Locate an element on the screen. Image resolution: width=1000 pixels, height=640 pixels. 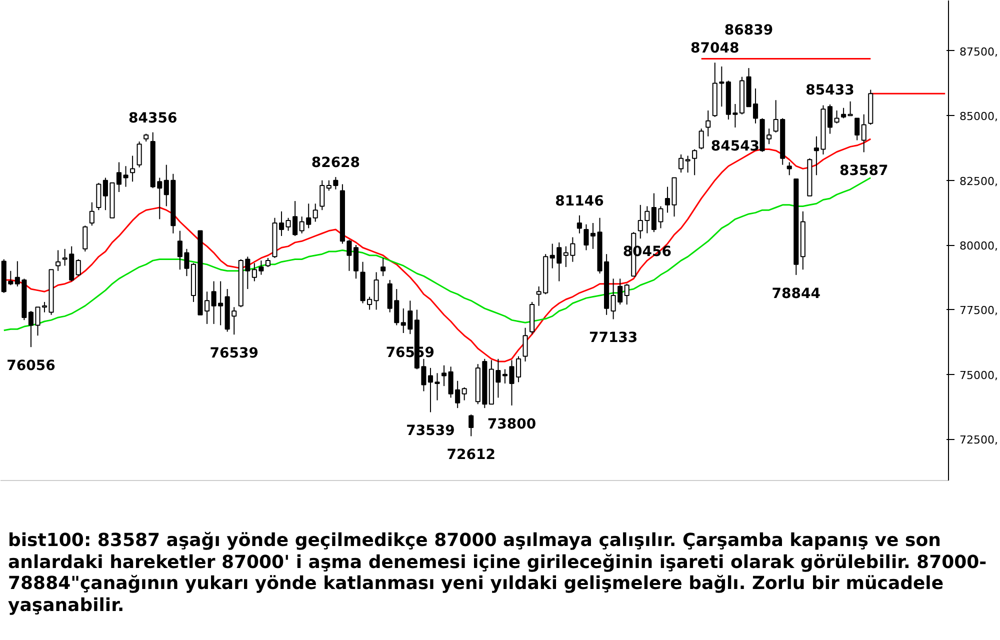
annotation: 77133 is located at coordinates (613, 338).